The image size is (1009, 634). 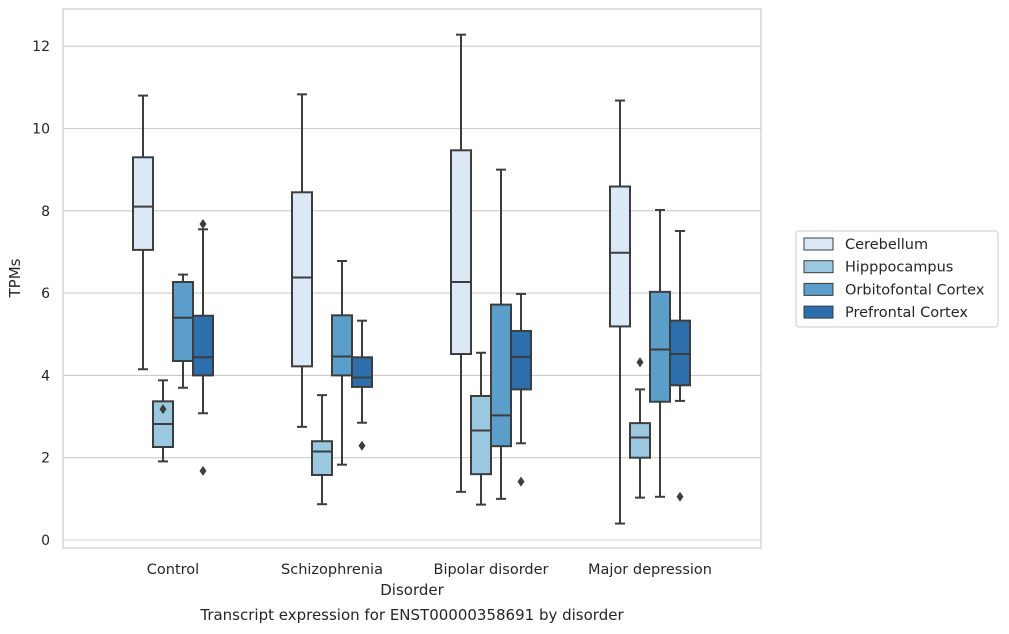 I want to click on legend-label: Orbitofontal Cortex, so click(x=915, y=290).